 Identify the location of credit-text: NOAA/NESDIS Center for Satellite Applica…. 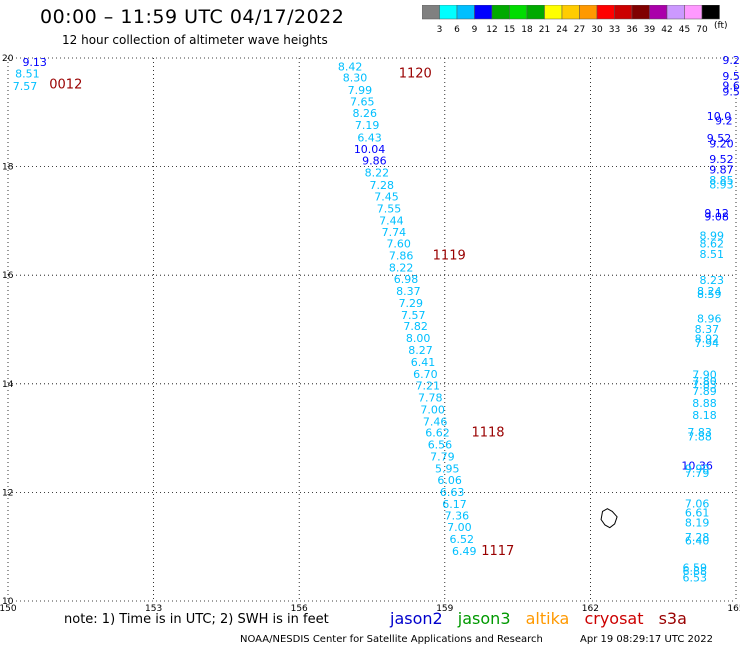
(391, 639).